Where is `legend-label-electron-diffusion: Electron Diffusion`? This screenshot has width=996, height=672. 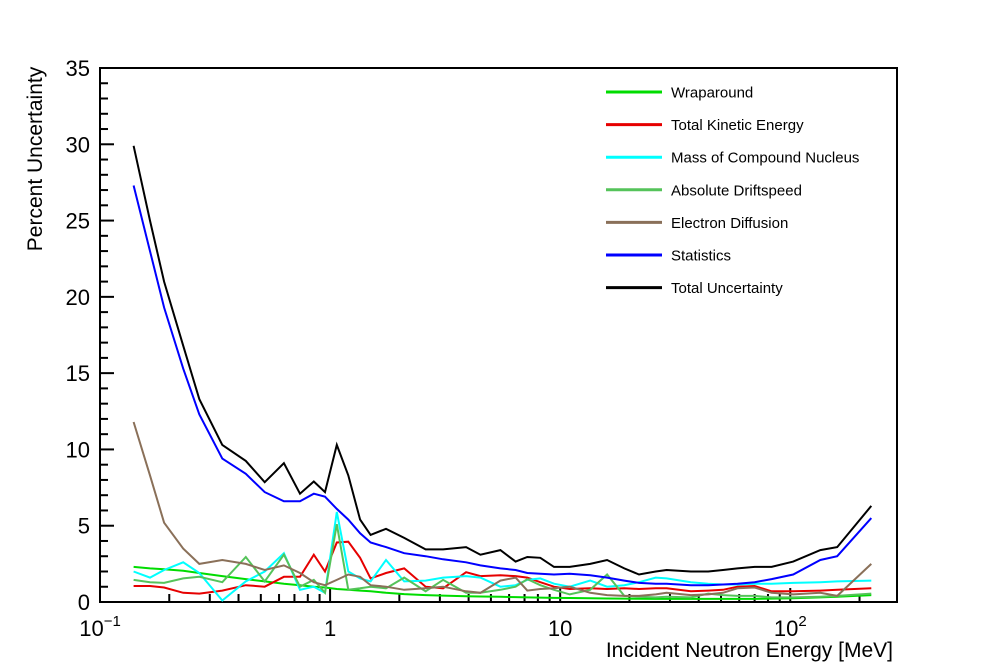
legend-label-electron-diffusion: Electron Diffusion is located at coordinates (729, 223).